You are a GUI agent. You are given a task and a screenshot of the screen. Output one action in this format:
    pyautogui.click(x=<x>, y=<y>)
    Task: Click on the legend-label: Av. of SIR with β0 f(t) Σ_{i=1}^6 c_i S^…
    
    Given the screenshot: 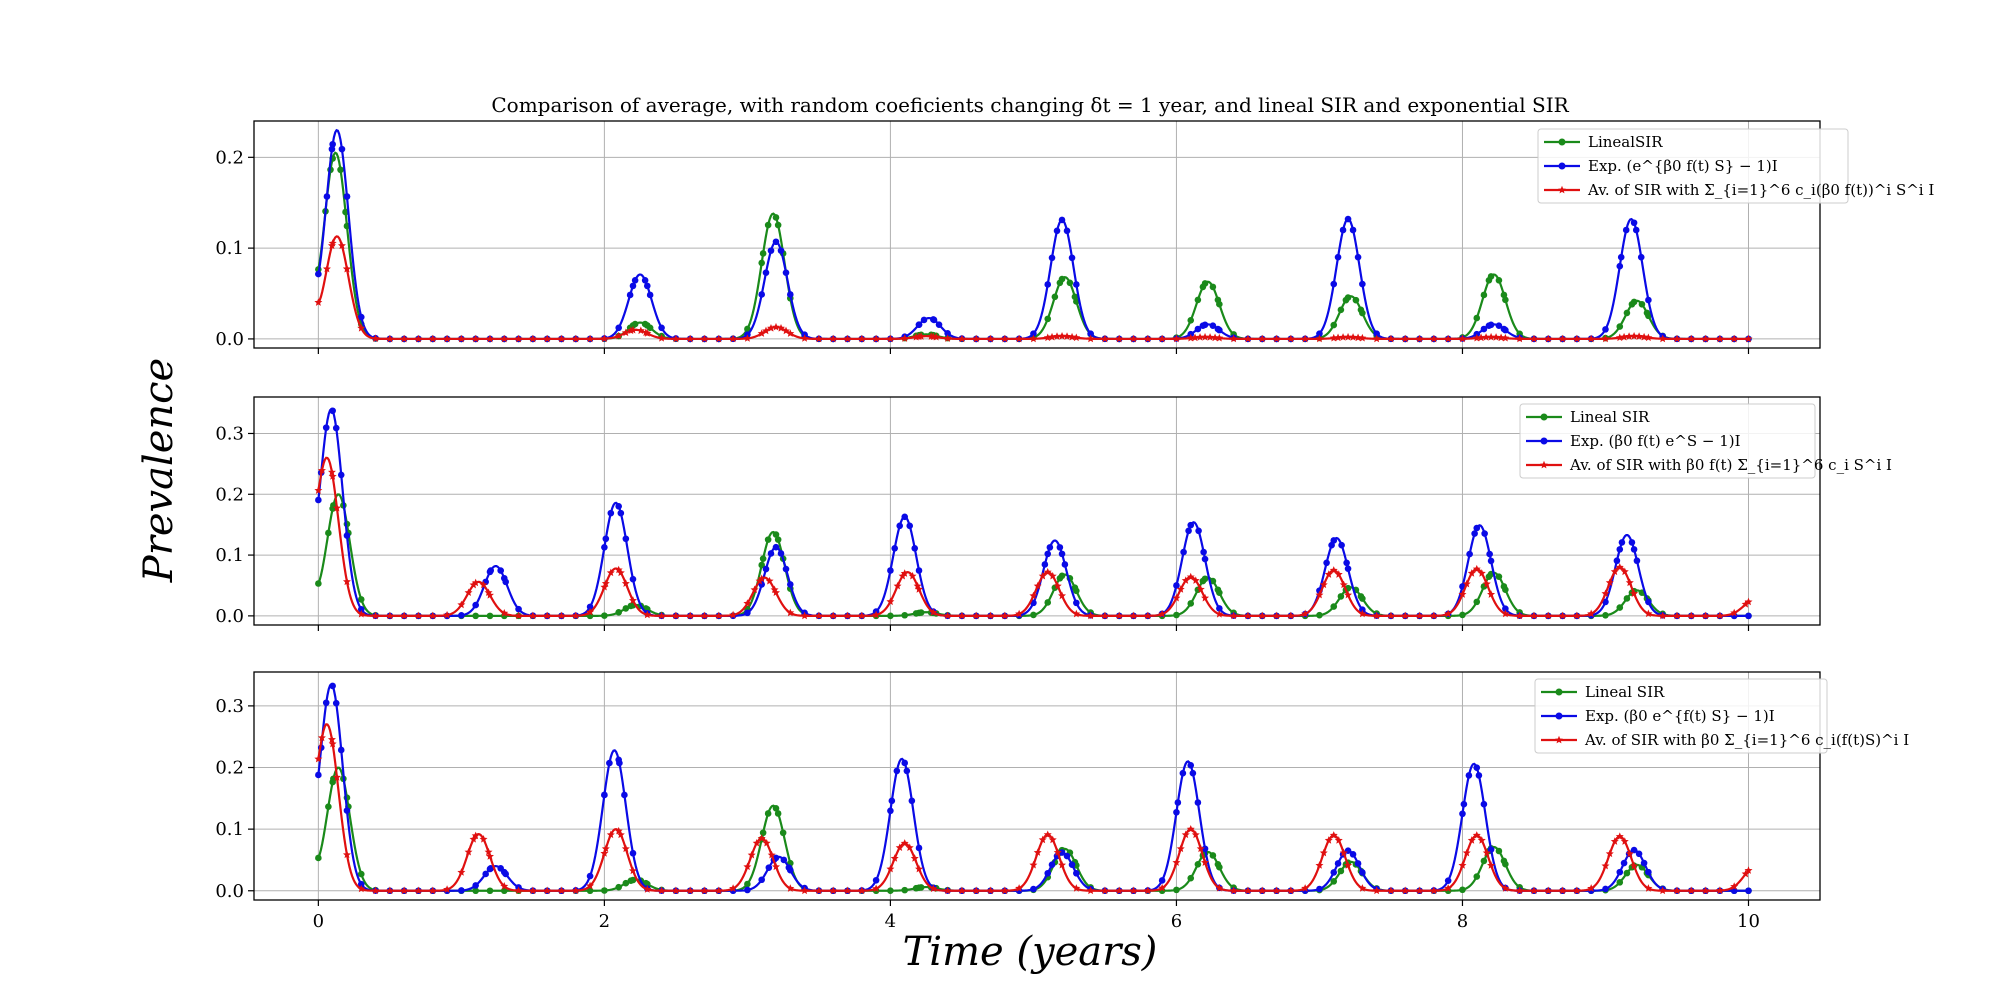 What is the action you would take?
    pyautogui.click(x=1730, y=465)
    